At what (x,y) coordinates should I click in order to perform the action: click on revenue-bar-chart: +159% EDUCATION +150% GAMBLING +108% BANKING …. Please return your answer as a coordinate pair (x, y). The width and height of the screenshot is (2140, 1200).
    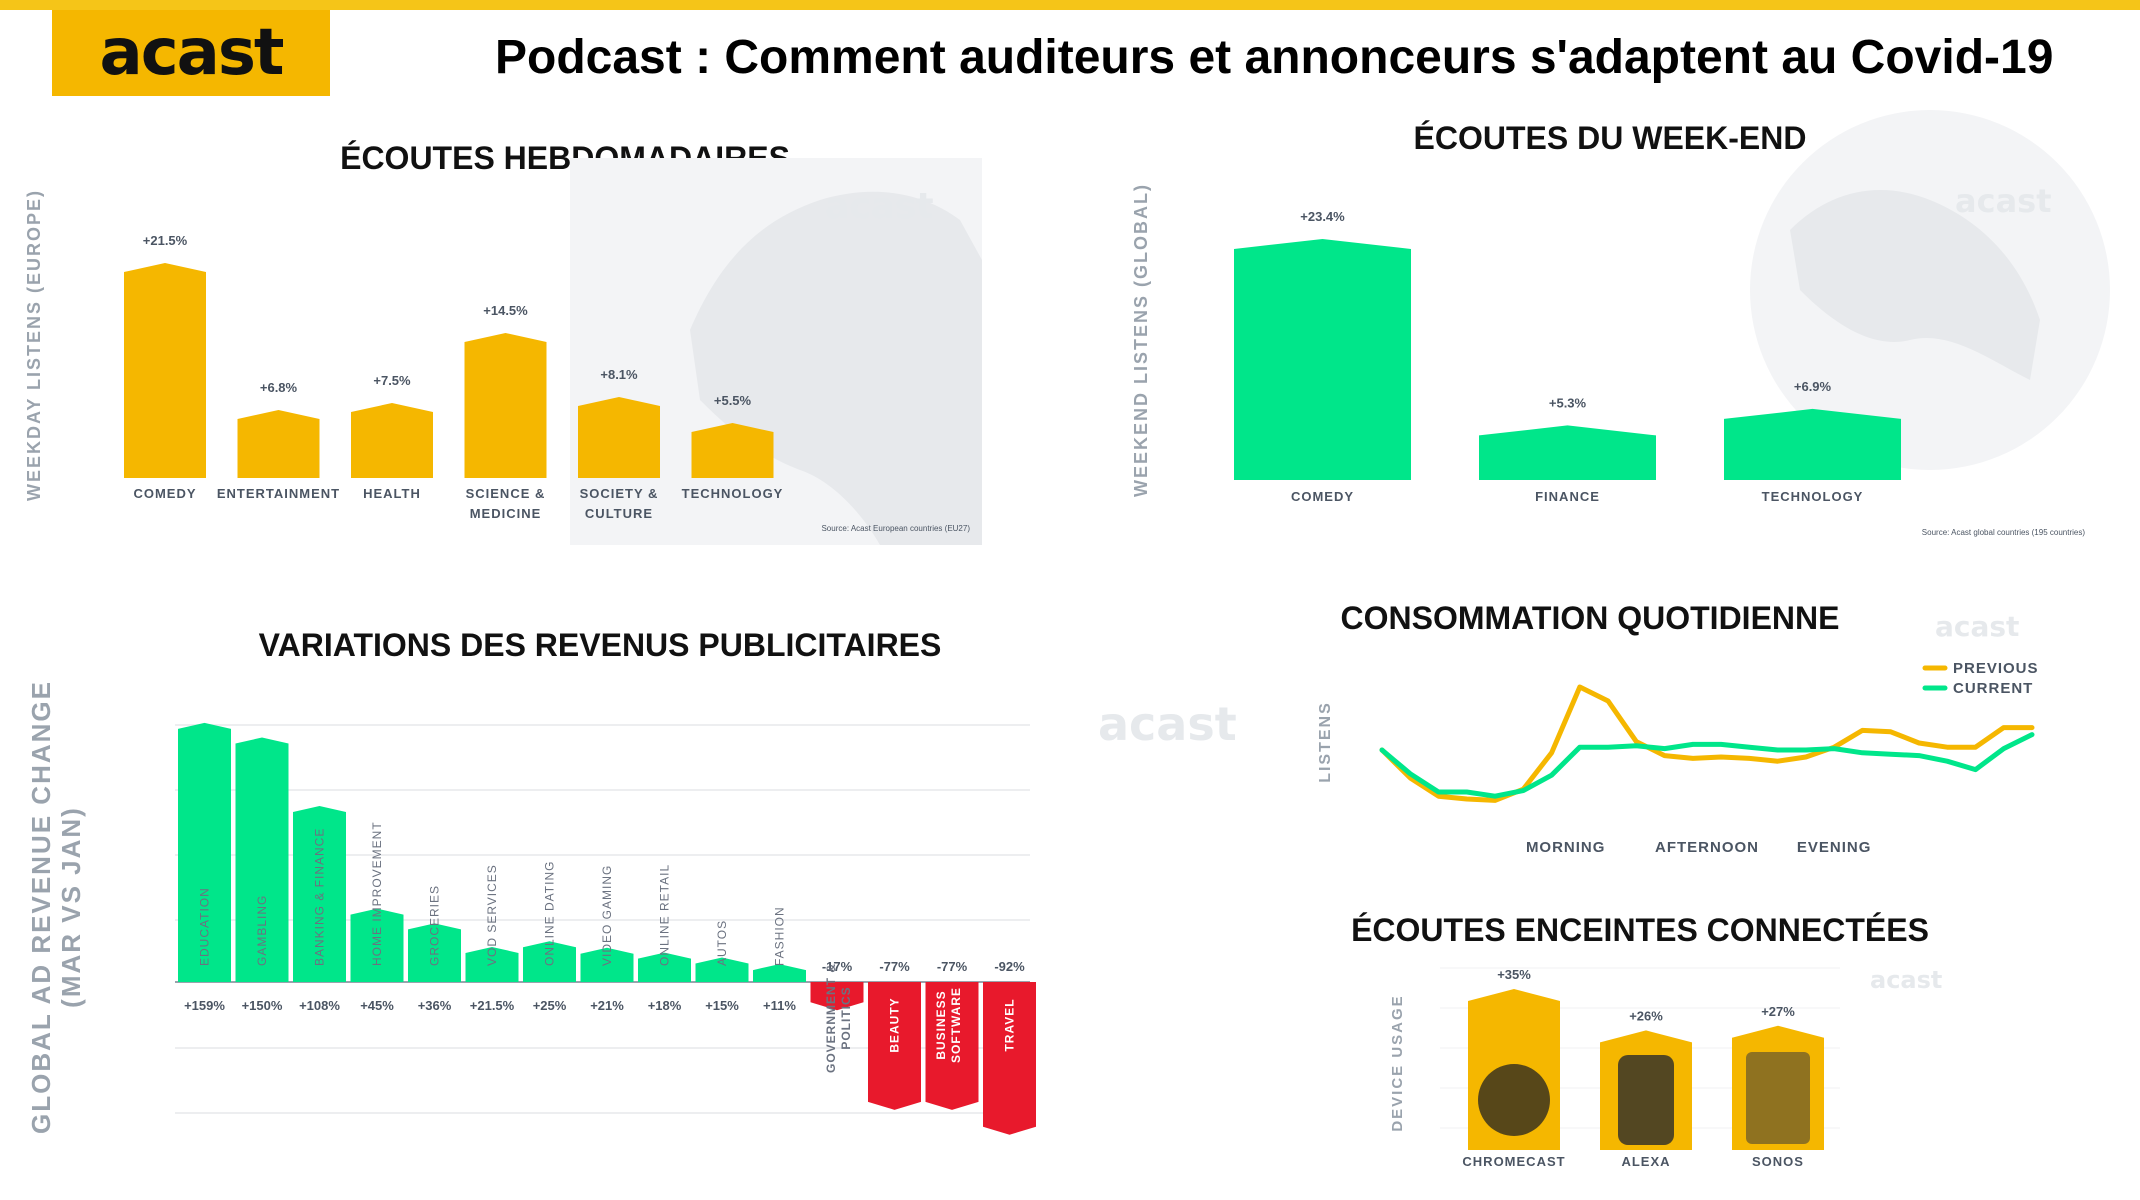
    Looking at the image, I should click on (605, 928).